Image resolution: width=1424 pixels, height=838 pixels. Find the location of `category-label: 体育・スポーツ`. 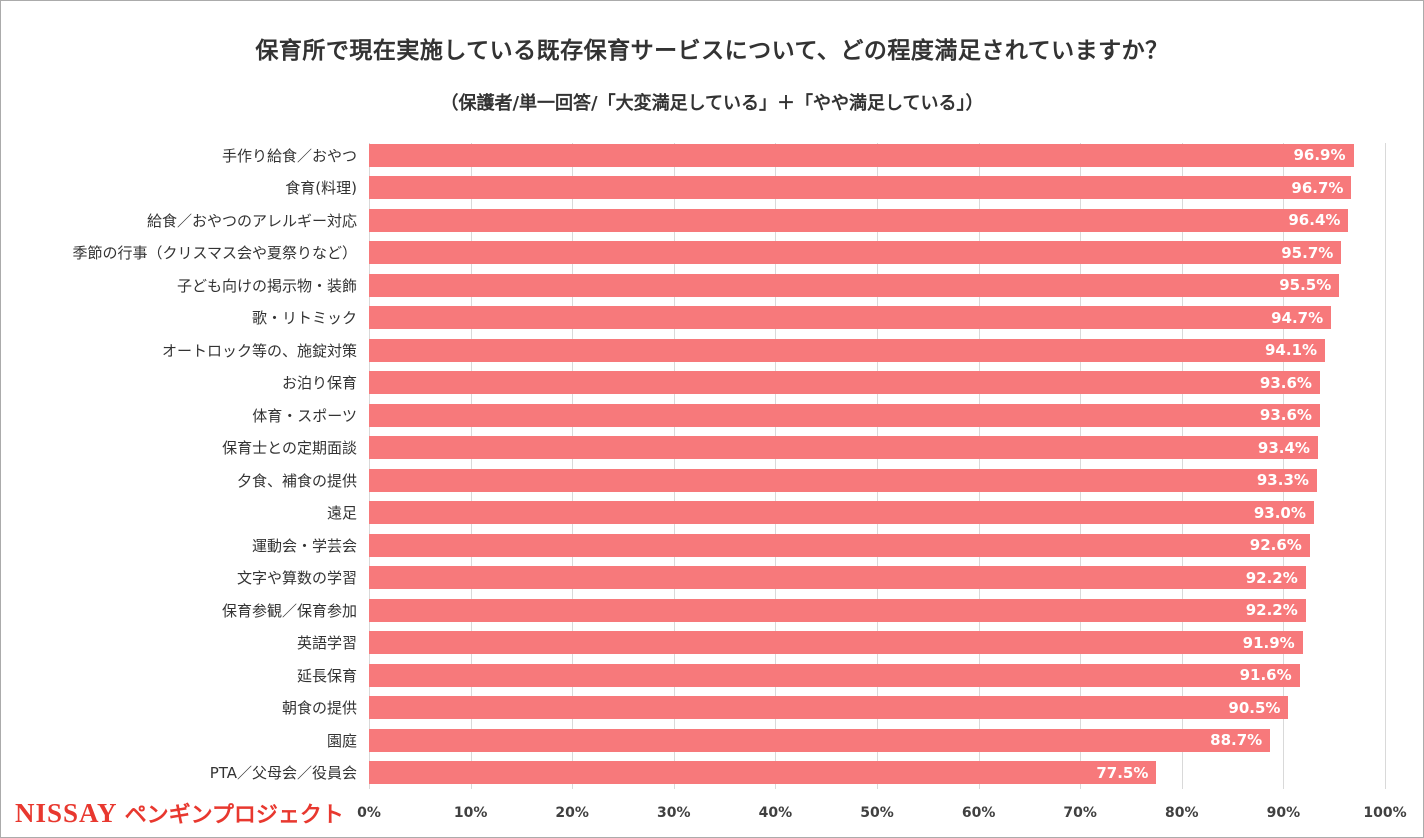

category-label: 体育・スポーツ is located at coordinates (304, 415).